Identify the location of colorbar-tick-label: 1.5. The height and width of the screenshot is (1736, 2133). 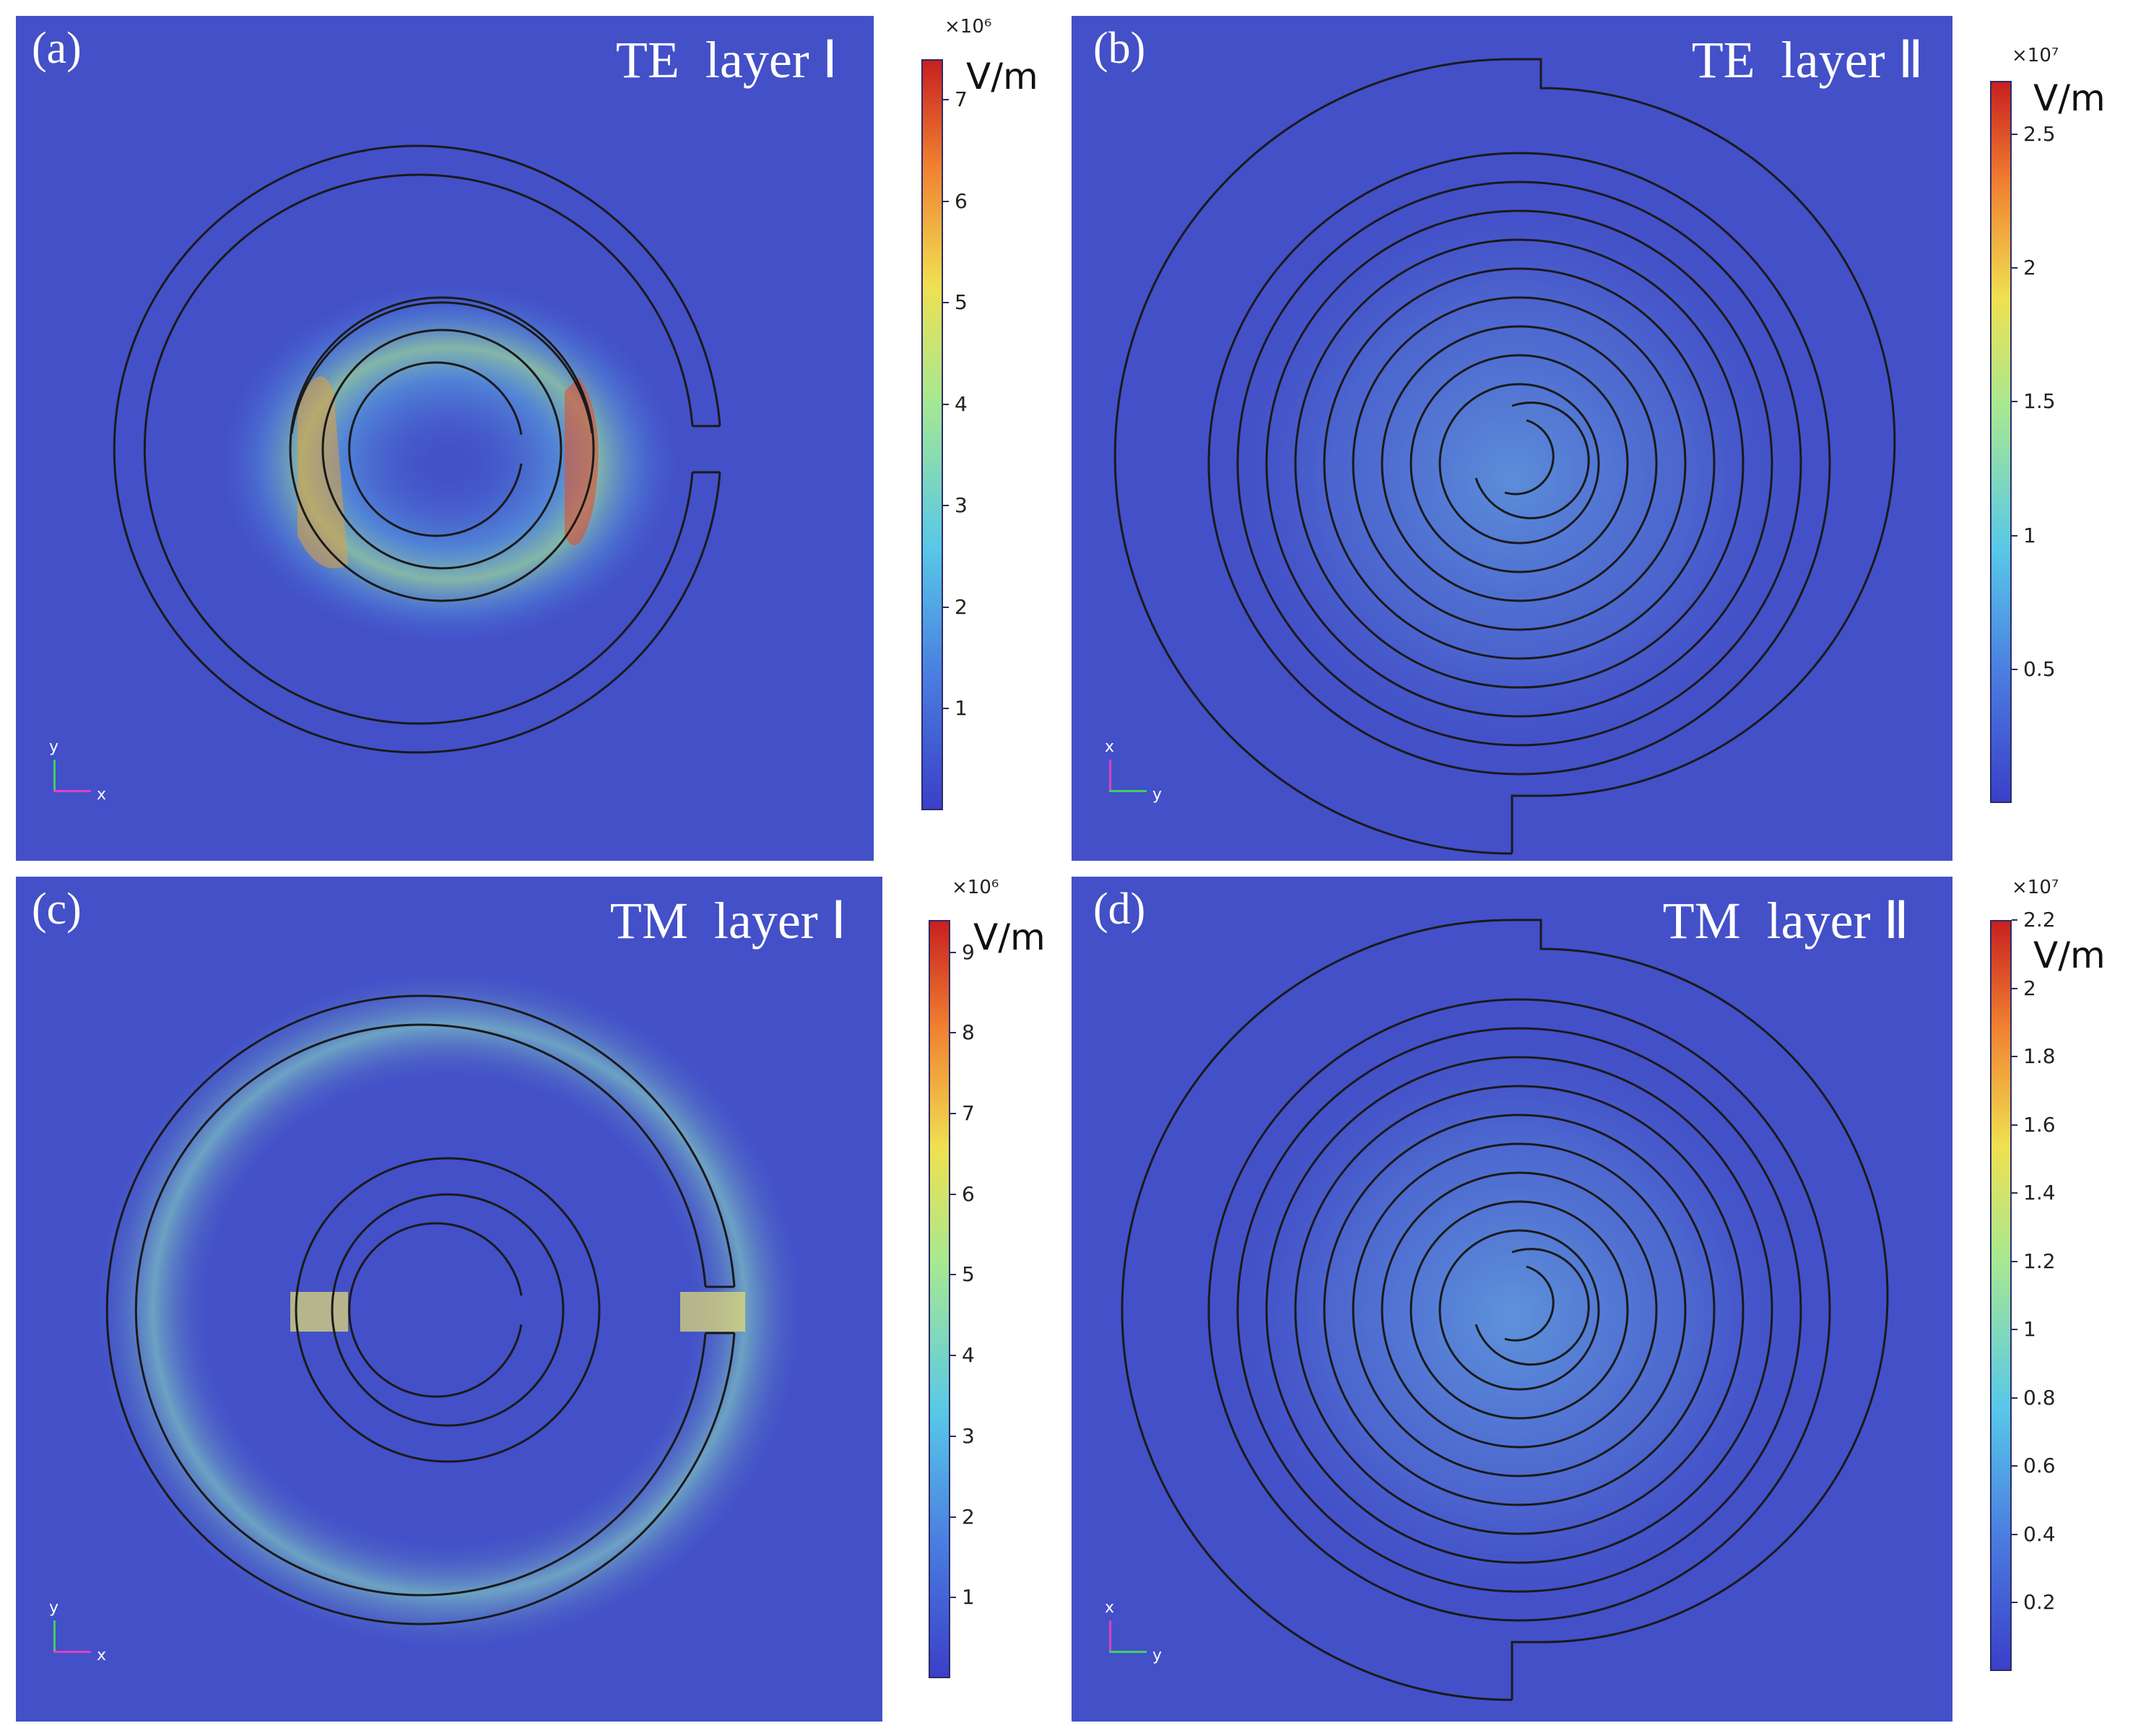
(2039, 402).